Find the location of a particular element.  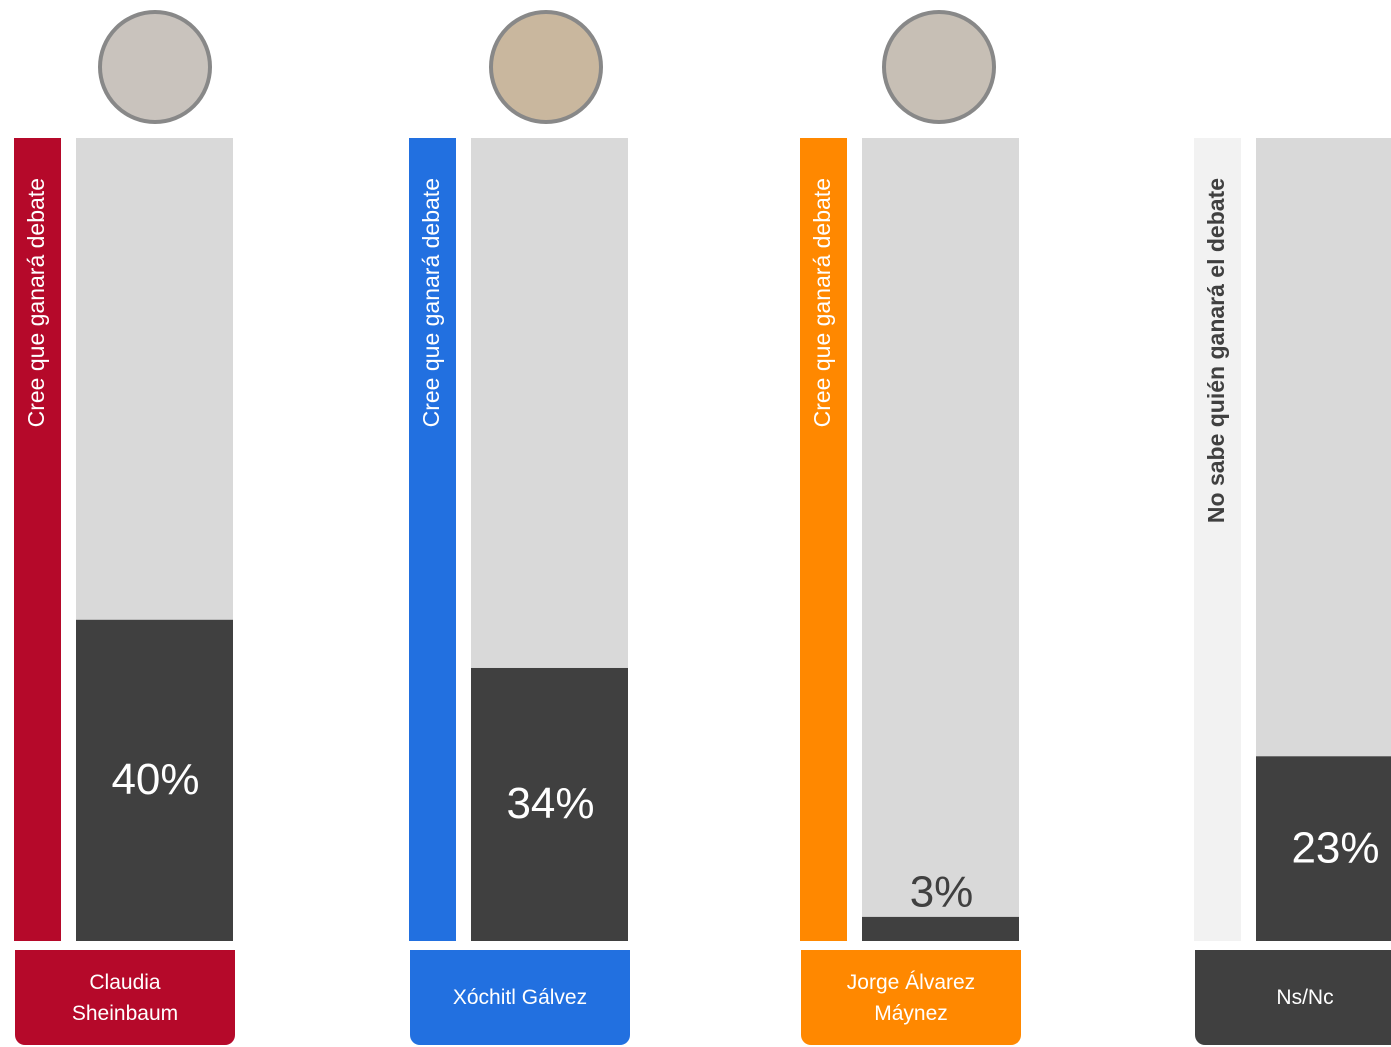

value-label: 34% is located at coordinates (550, 803).